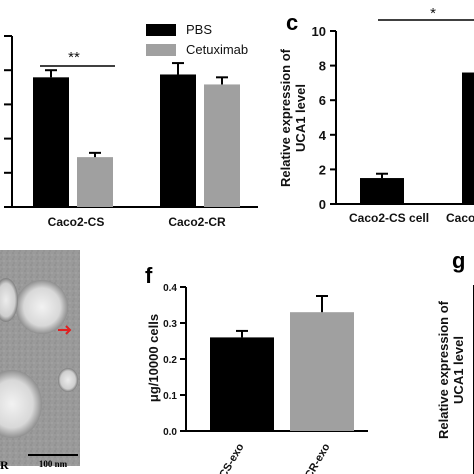 The image size is (474, 474). Describe the element at coordinates (458, 370) in the screenshot. I see `panel-g-y-title-line2: UCA1 level` at that location.